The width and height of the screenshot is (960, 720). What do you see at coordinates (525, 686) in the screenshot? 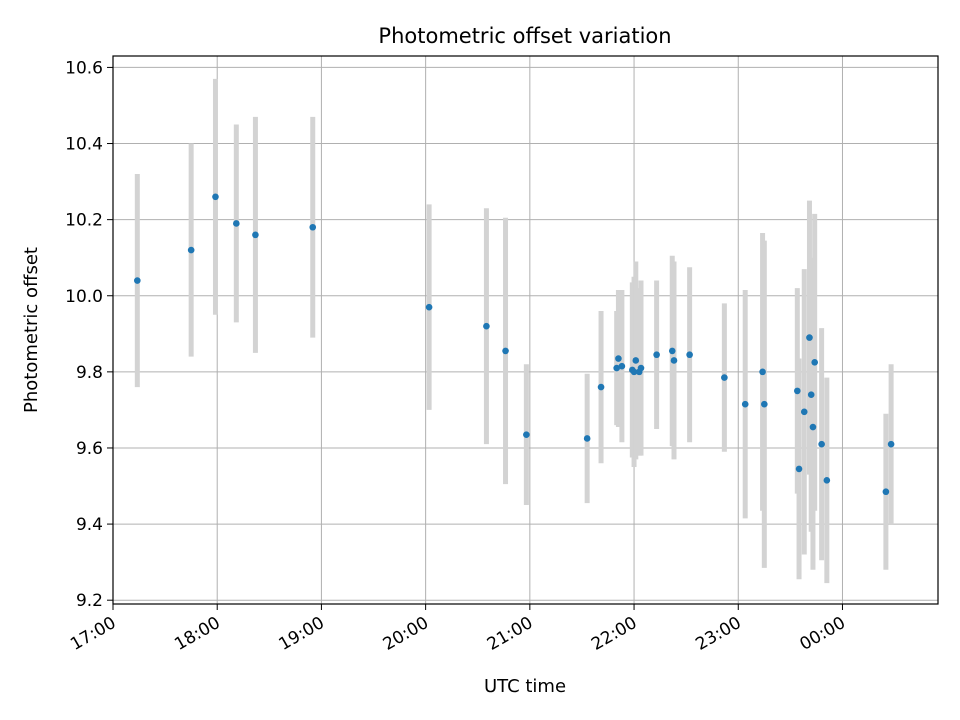
I see `x-axis-label: UTC time` at bounding box center [525, 686].